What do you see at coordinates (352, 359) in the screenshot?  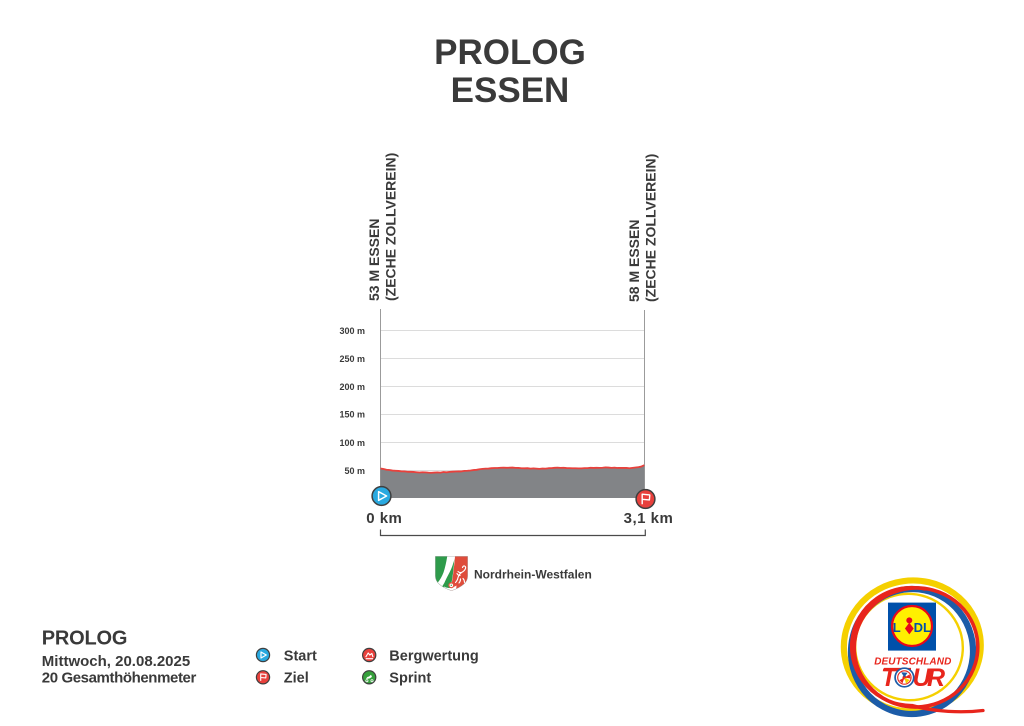 I see `svg-text: 250 m` at bounding box center [352, 359].